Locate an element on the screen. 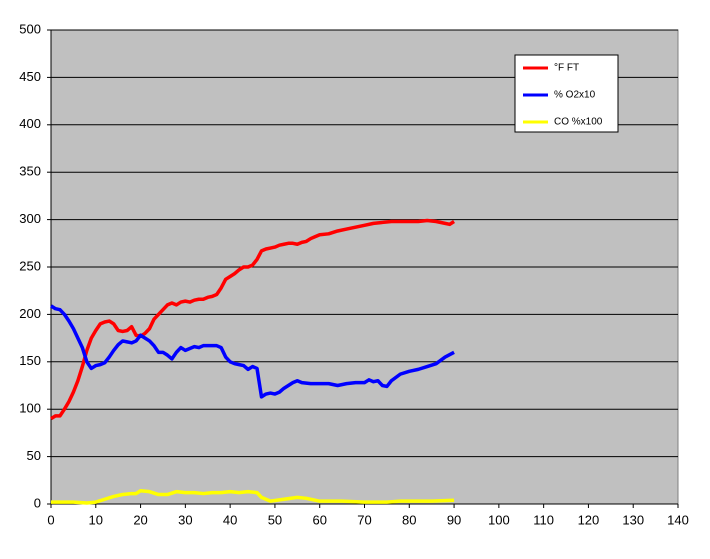  x-tick-label: 110 is located at coordinates (543, 519).